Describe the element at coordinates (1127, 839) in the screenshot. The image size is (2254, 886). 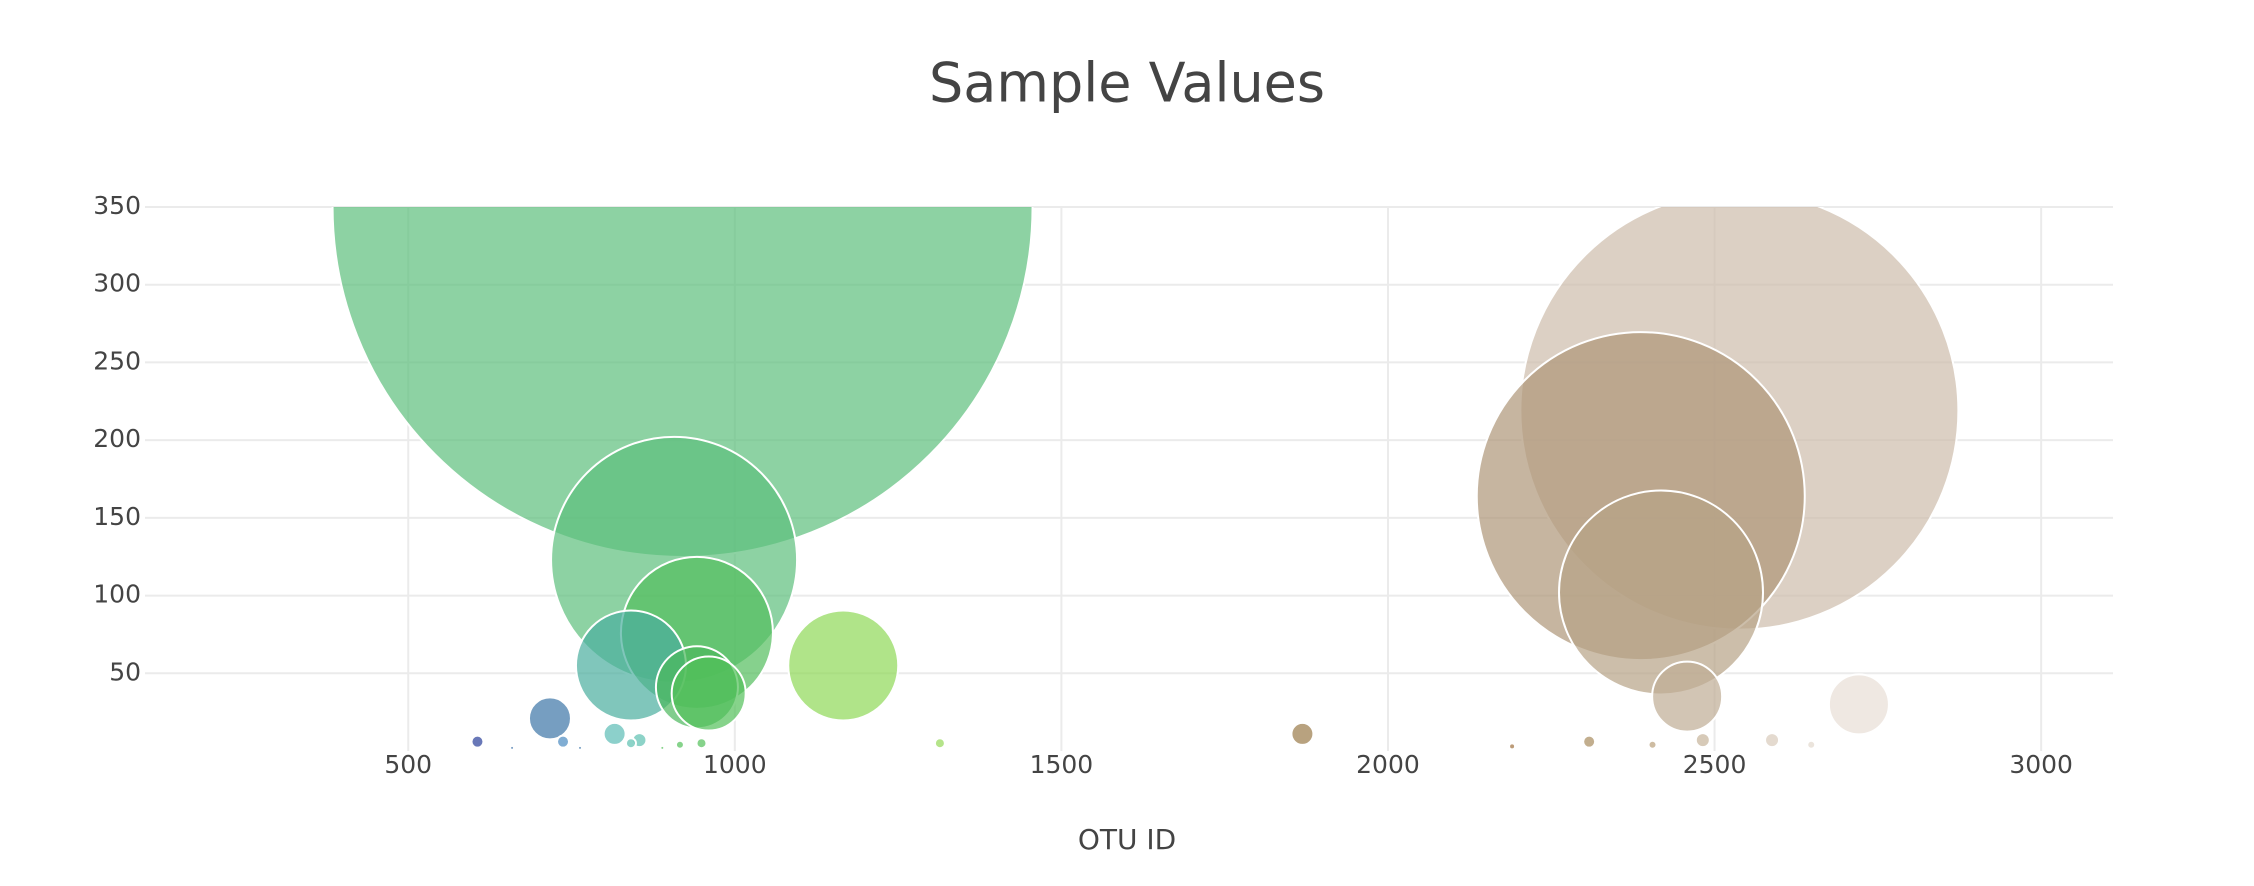
I see `x-axis-label: OTU ID` at that location.